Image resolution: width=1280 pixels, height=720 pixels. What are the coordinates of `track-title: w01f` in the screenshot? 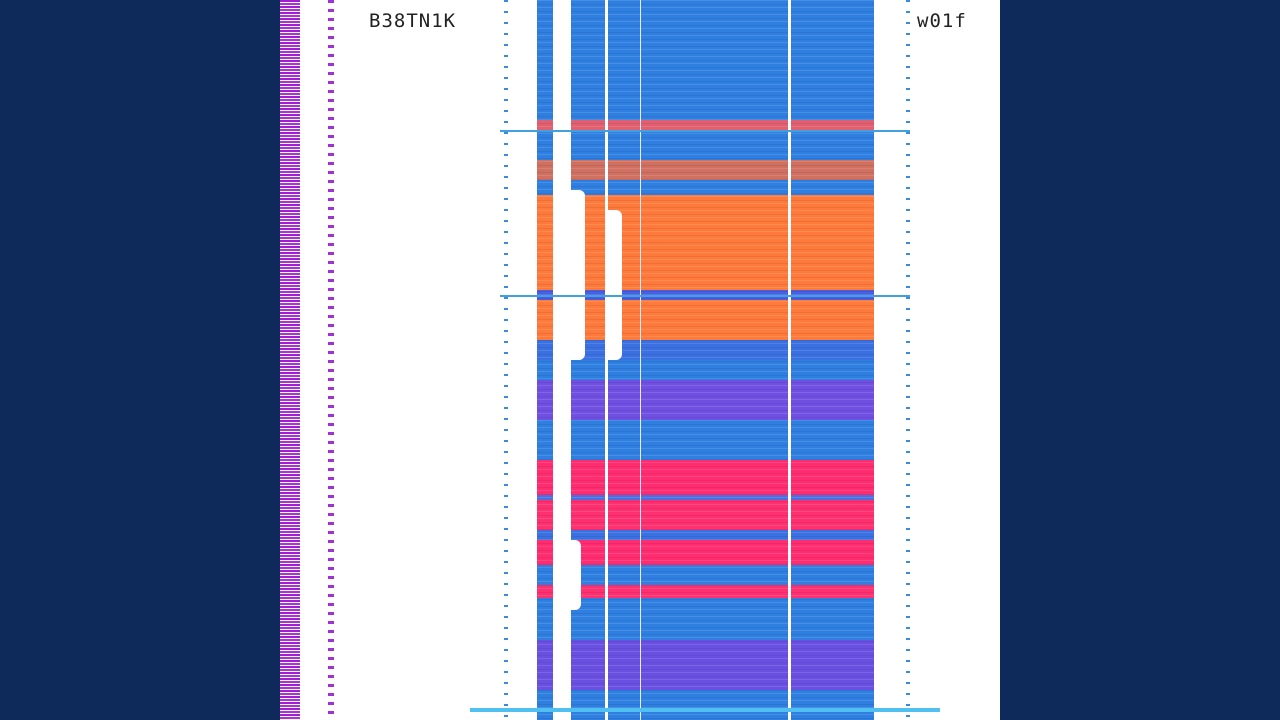 It's located at (942, 21).